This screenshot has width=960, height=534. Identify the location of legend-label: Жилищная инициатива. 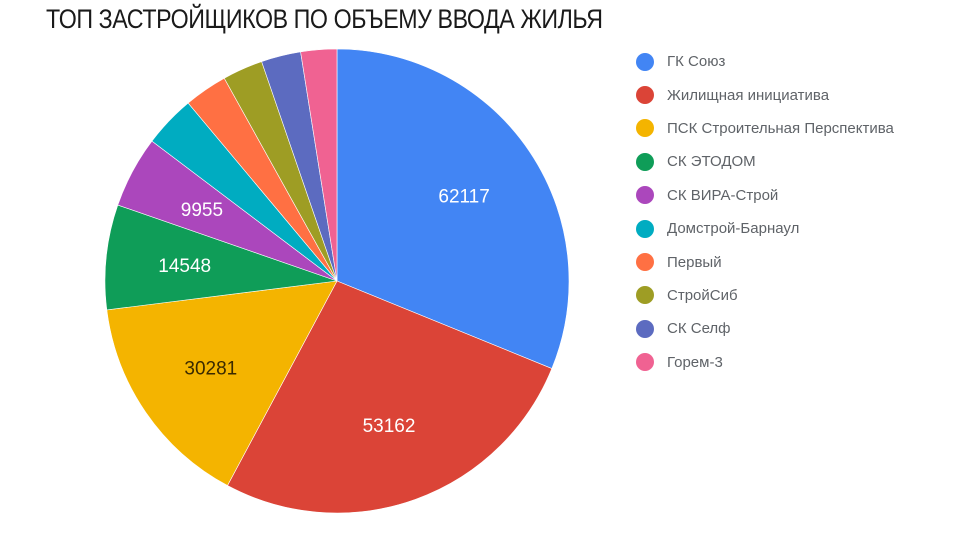
(748, 95).